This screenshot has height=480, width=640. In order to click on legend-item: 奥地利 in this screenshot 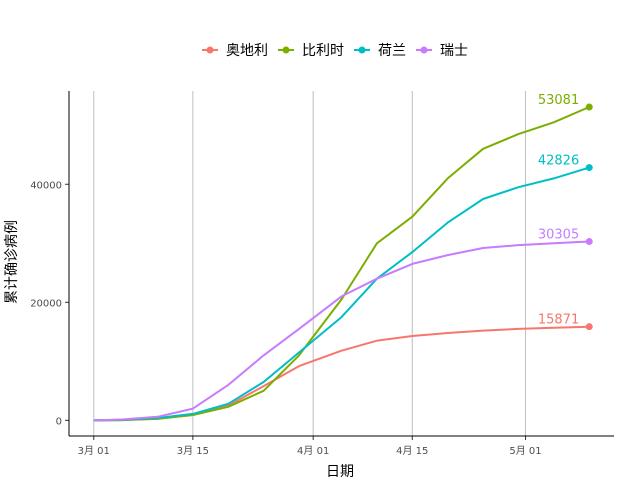, I will do `click(235, 50)`.